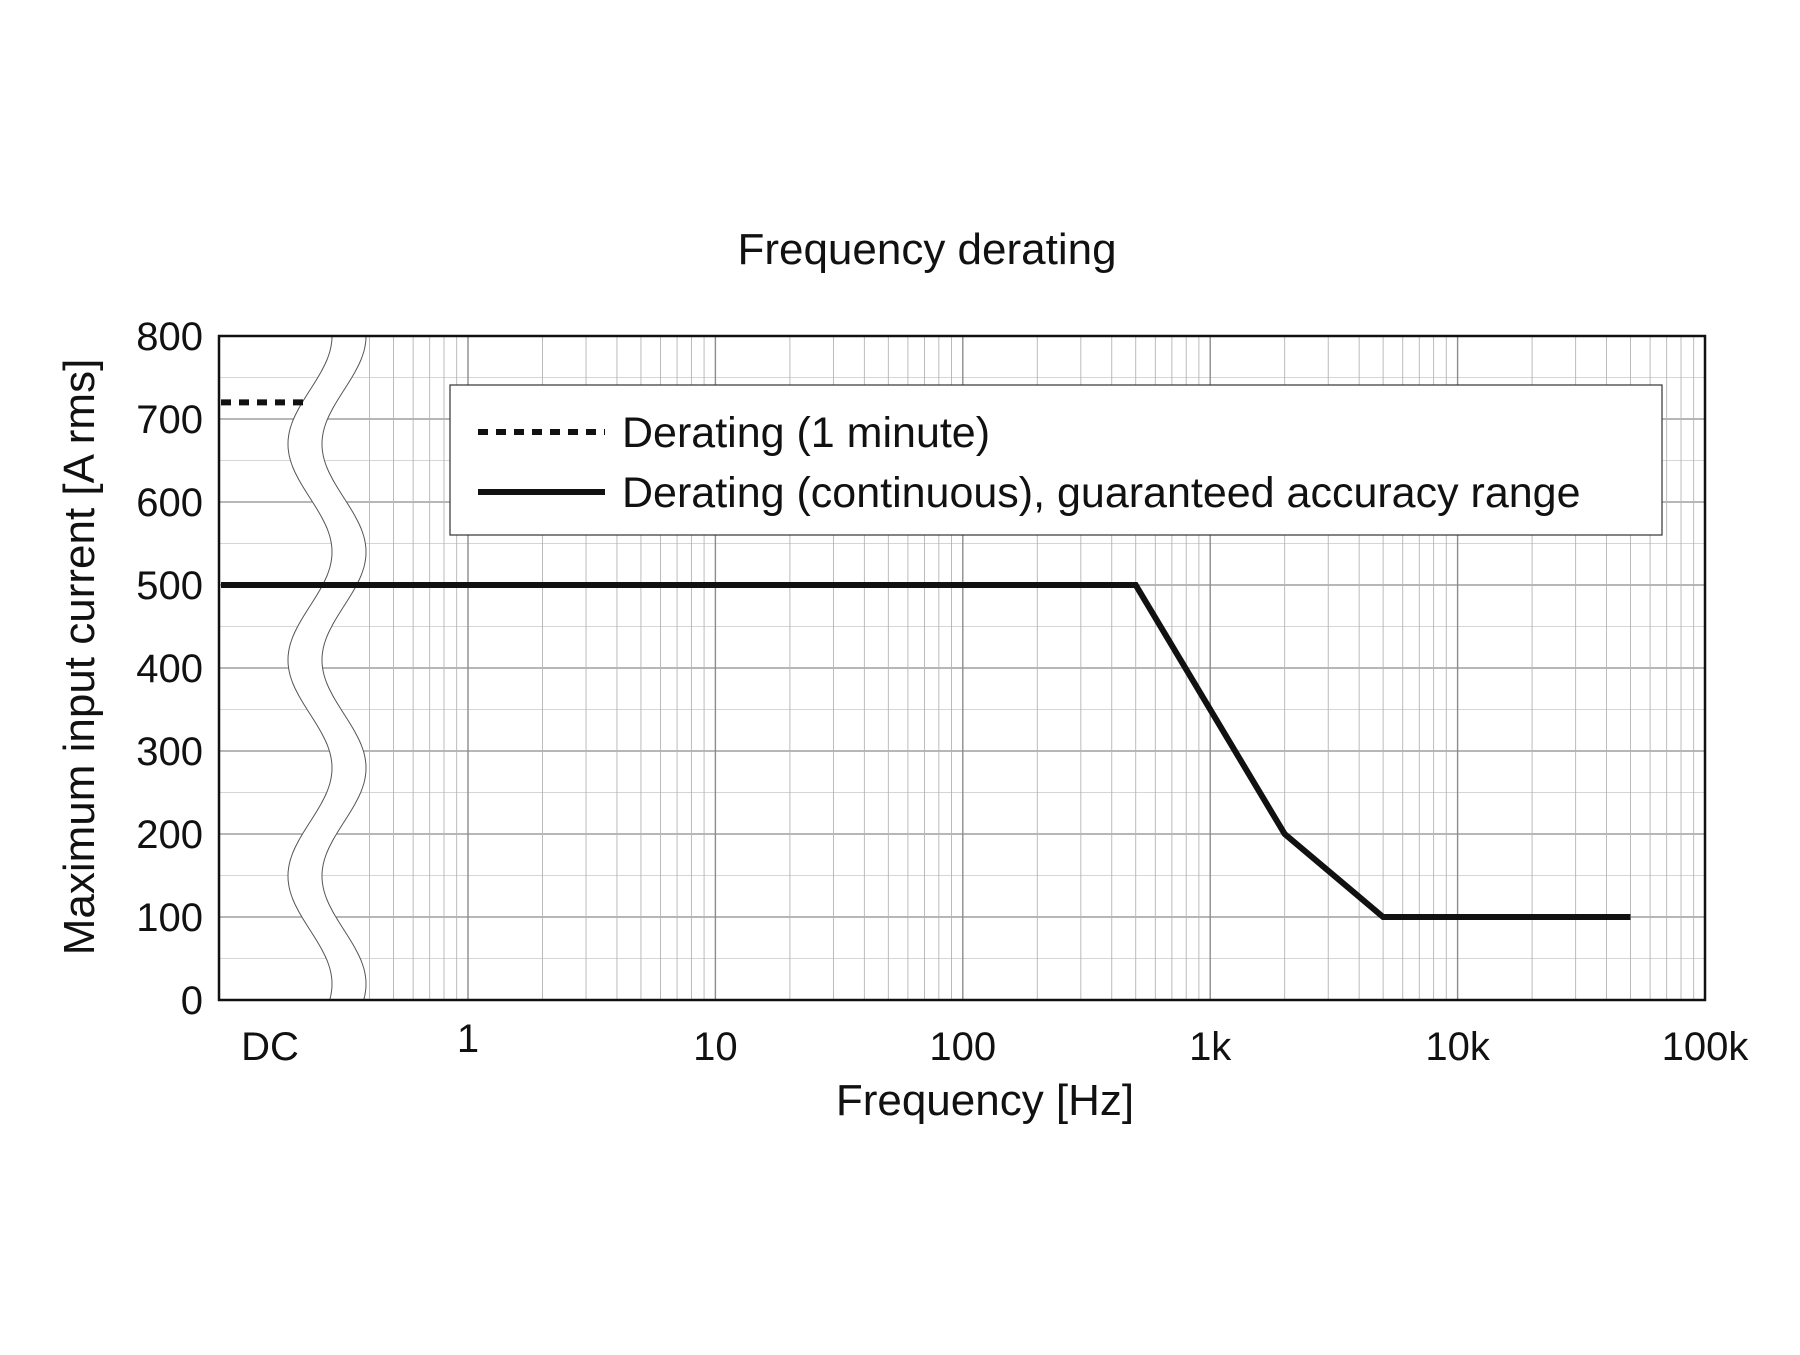 The image size is (1800, 1355). What do you see at coordinates (169, 669) in the screenshot?
I see `y-tick-label: 400` at bounding box center [169, 669].